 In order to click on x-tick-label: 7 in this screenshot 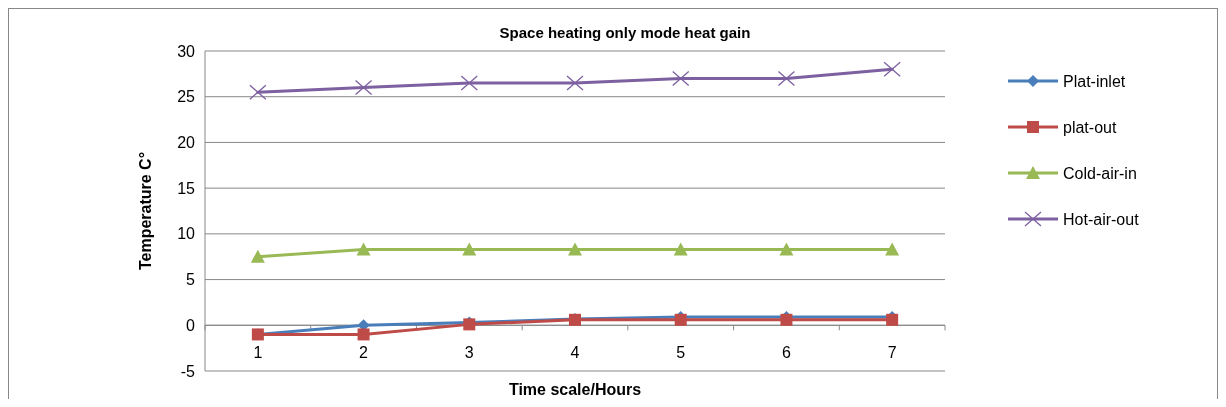, I will do `click(892, 353)`.